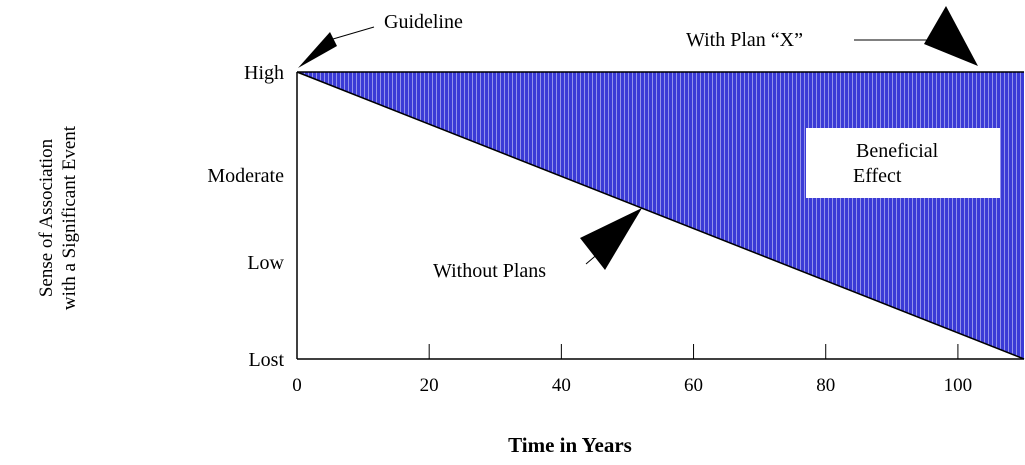  Describe the element at coordinates (380, 39) in the screenshot. I see `guideline-annotation: Guideline` at that location.